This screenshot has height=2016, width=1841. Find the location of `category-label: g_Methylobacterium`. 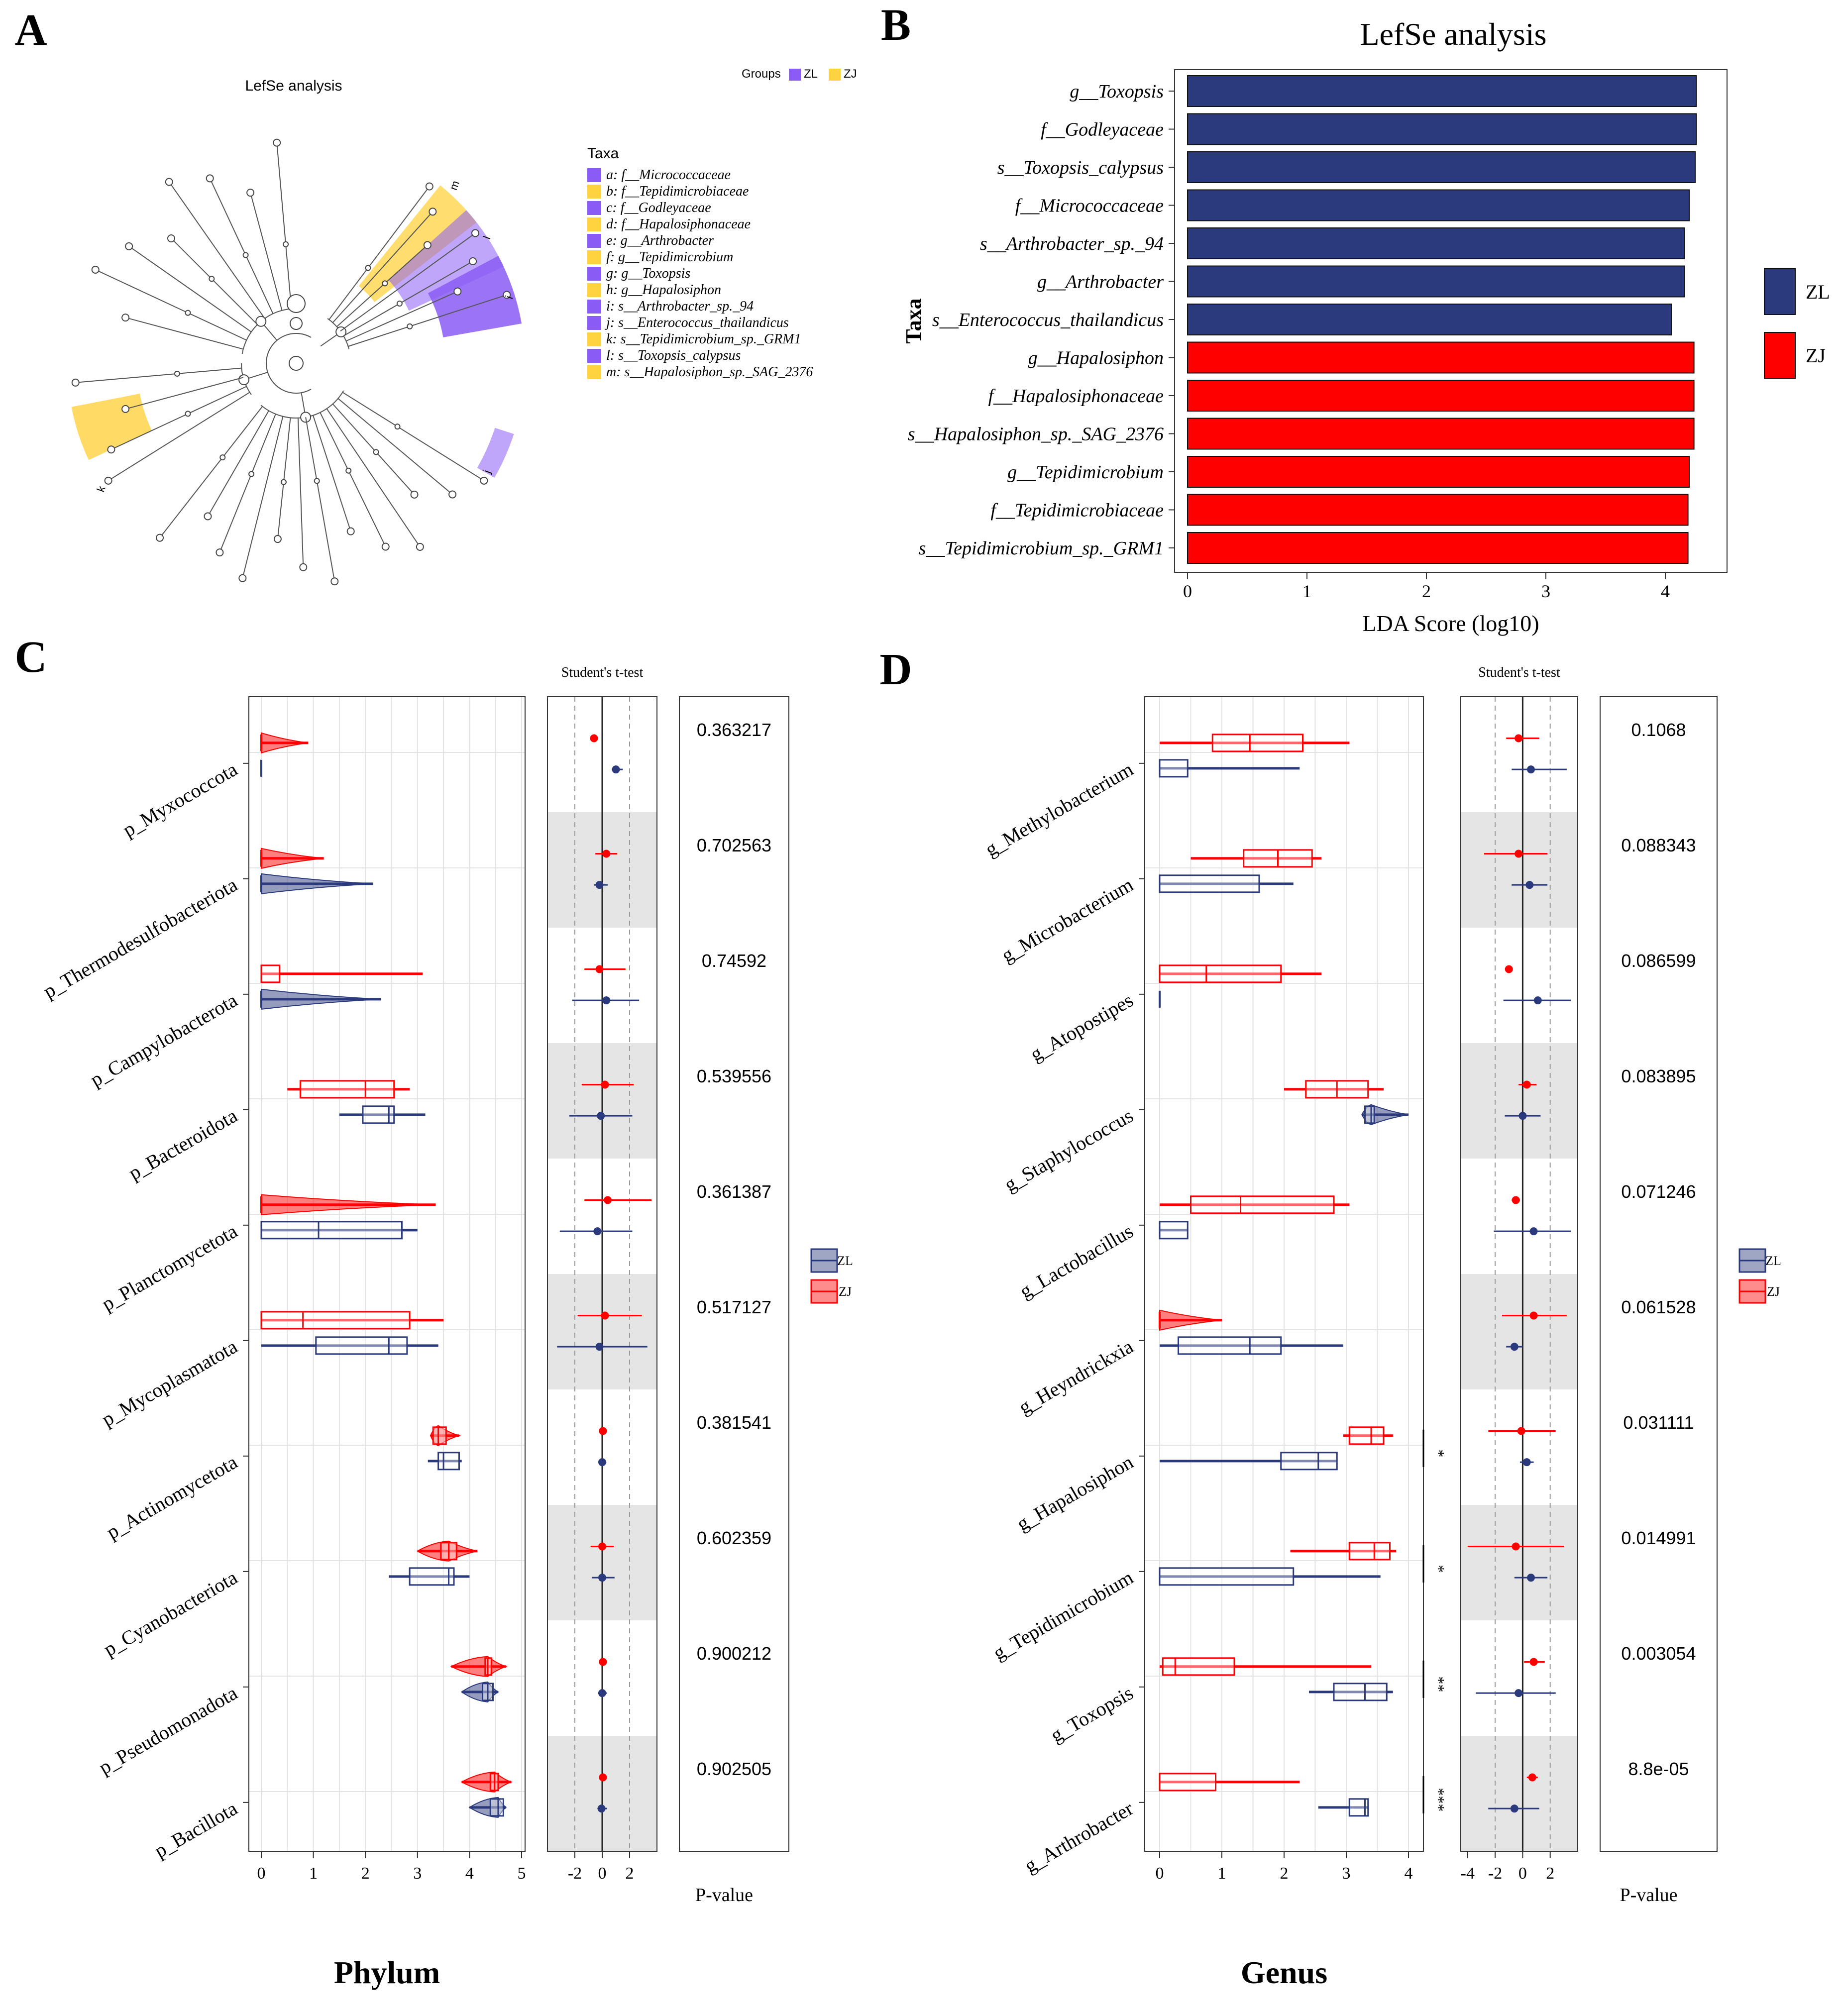

category-label: g_Methylobacterium is located at coordinates (1059, 810).